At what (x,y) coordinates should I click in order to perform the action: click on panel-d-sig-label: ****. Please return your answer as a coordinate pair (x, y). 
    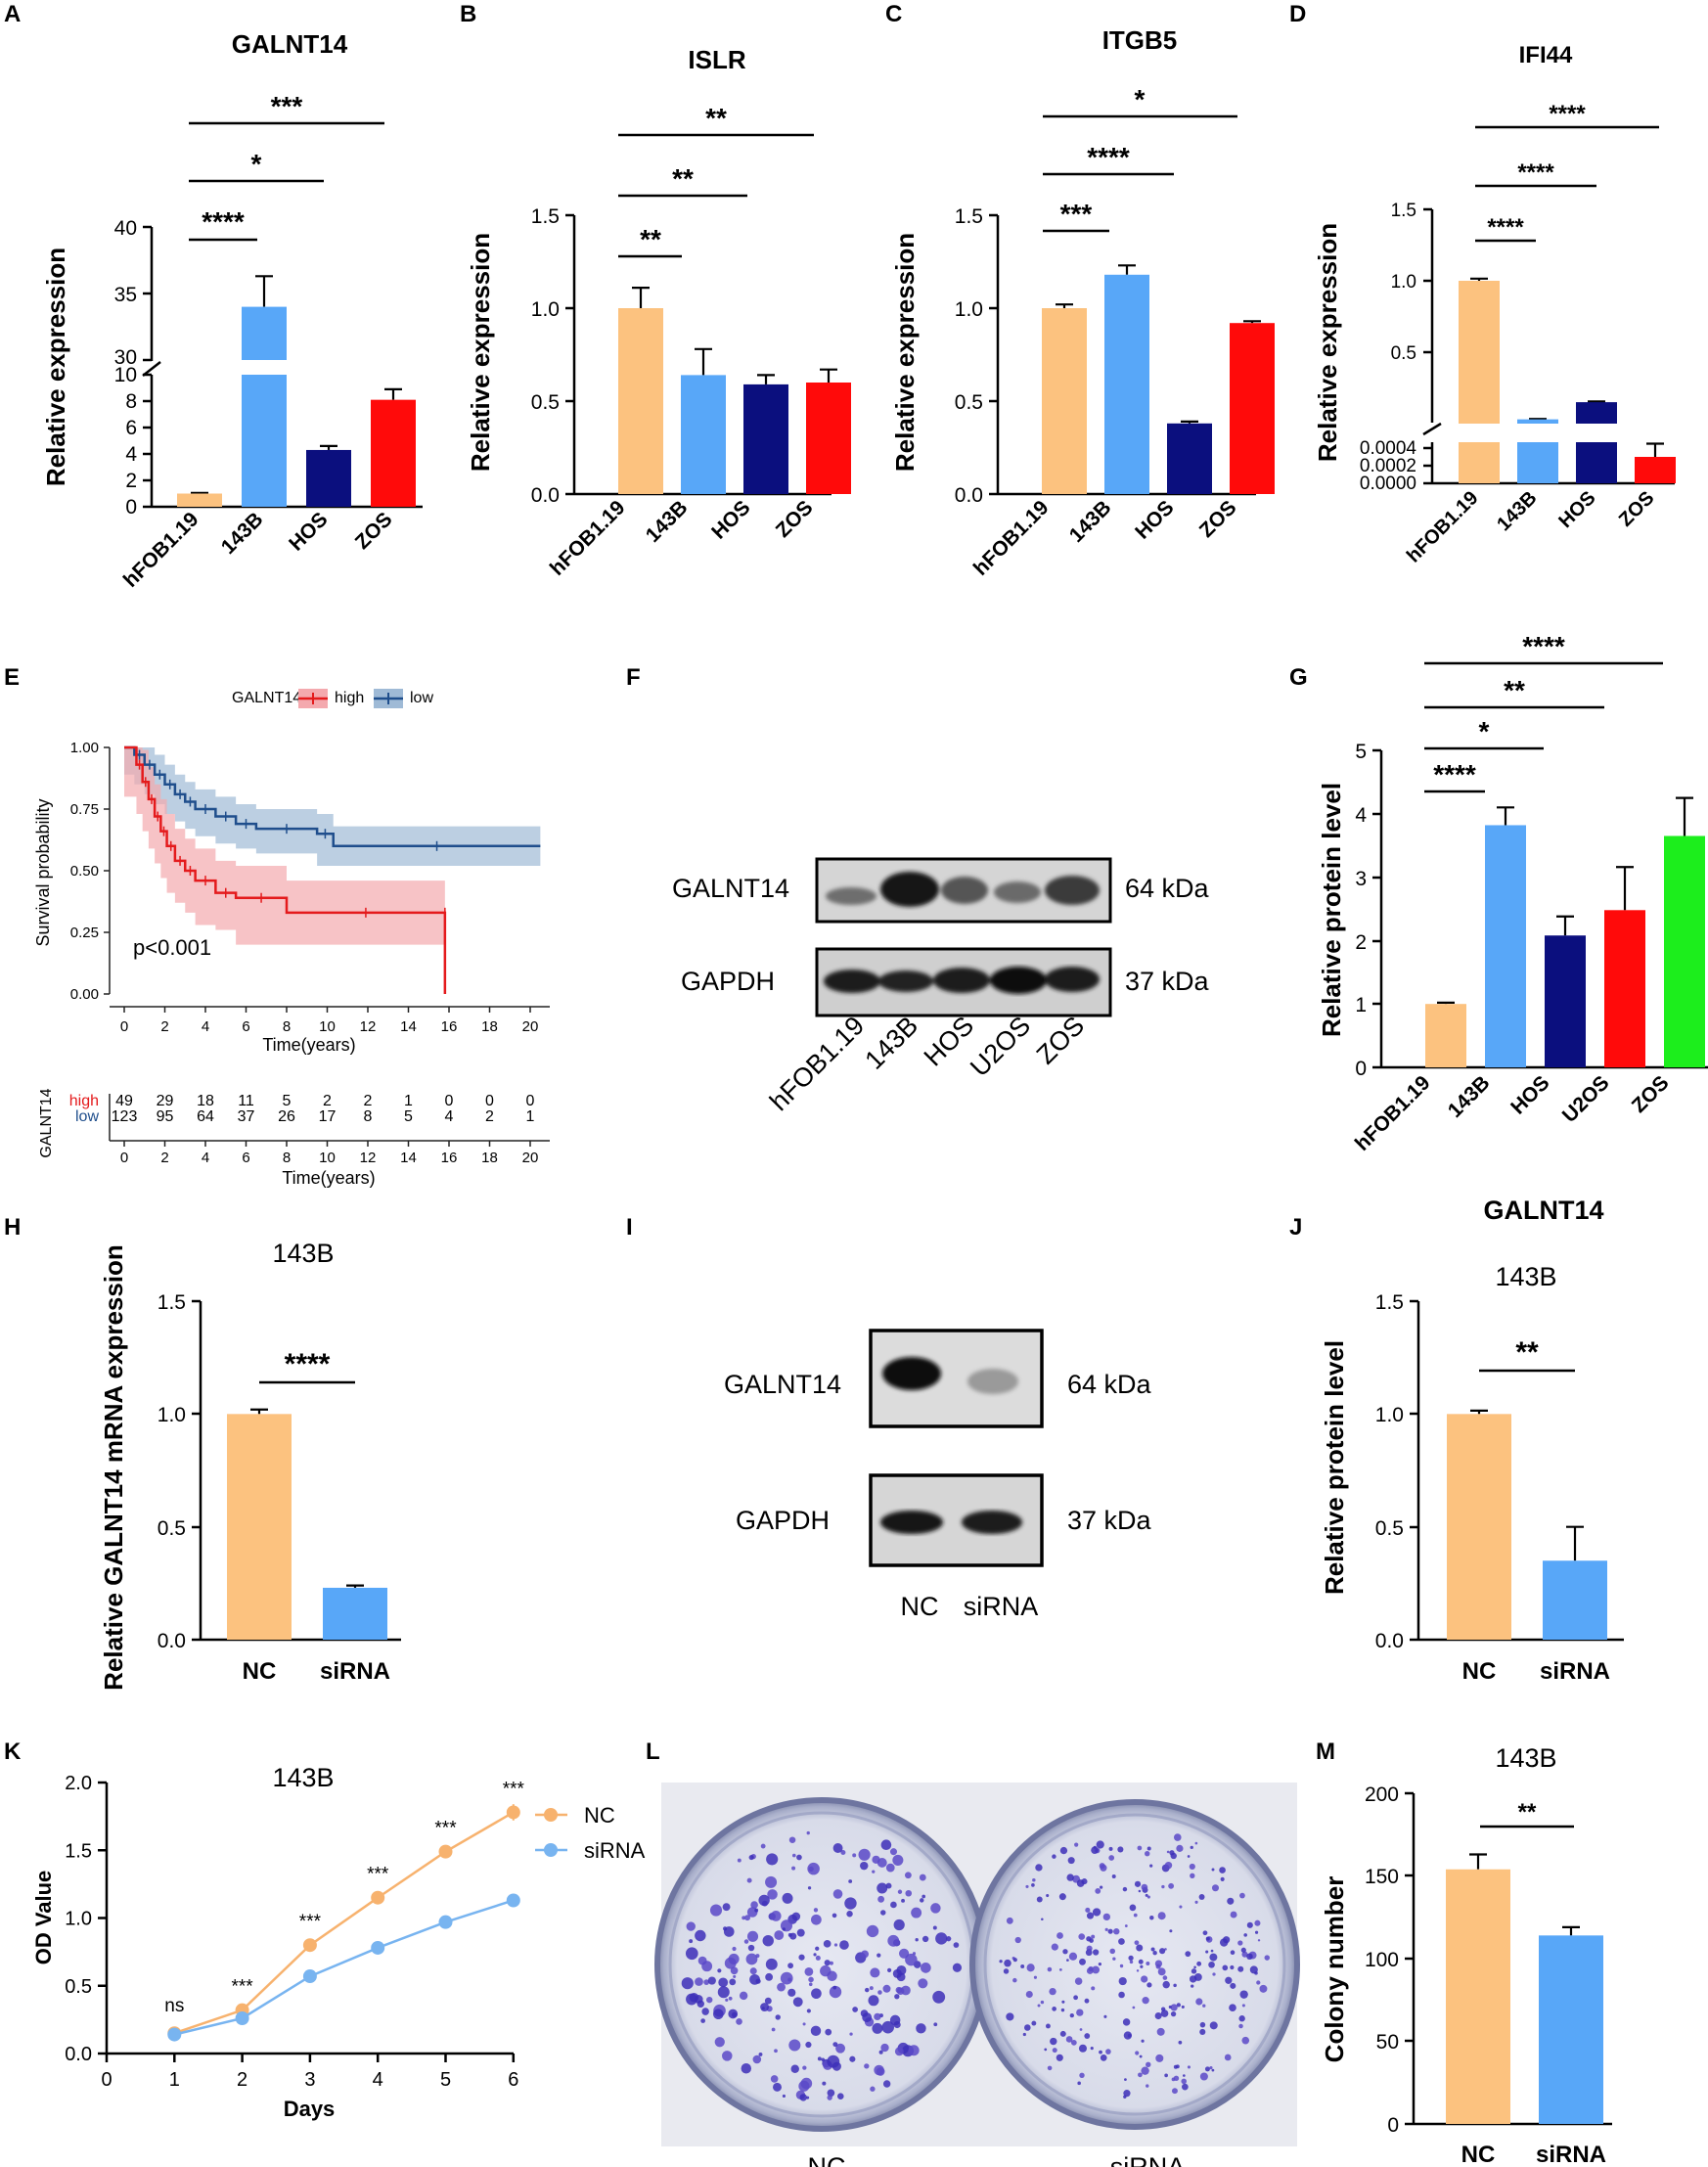
    Looking at the image, I should click on (1505, 227).